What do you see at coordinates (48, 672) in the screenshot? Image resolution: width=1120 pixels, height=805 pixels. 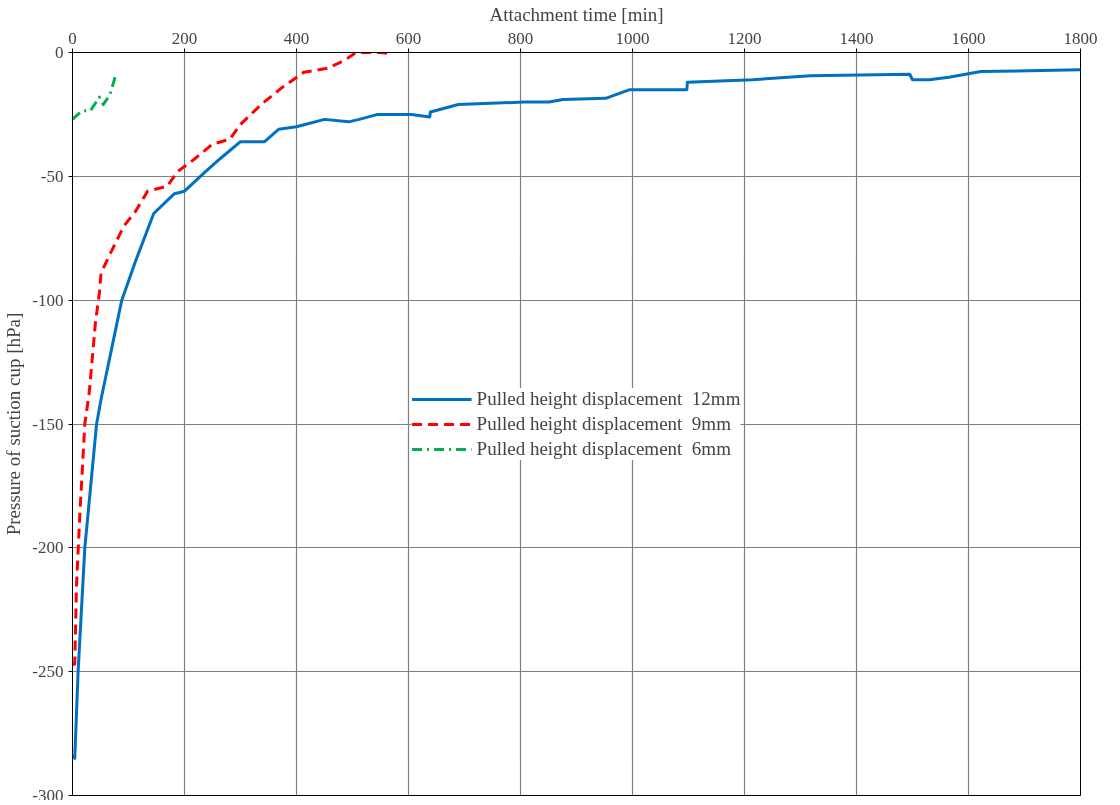 I see `y-tick-label: -250` at bounding box center [48, 672].